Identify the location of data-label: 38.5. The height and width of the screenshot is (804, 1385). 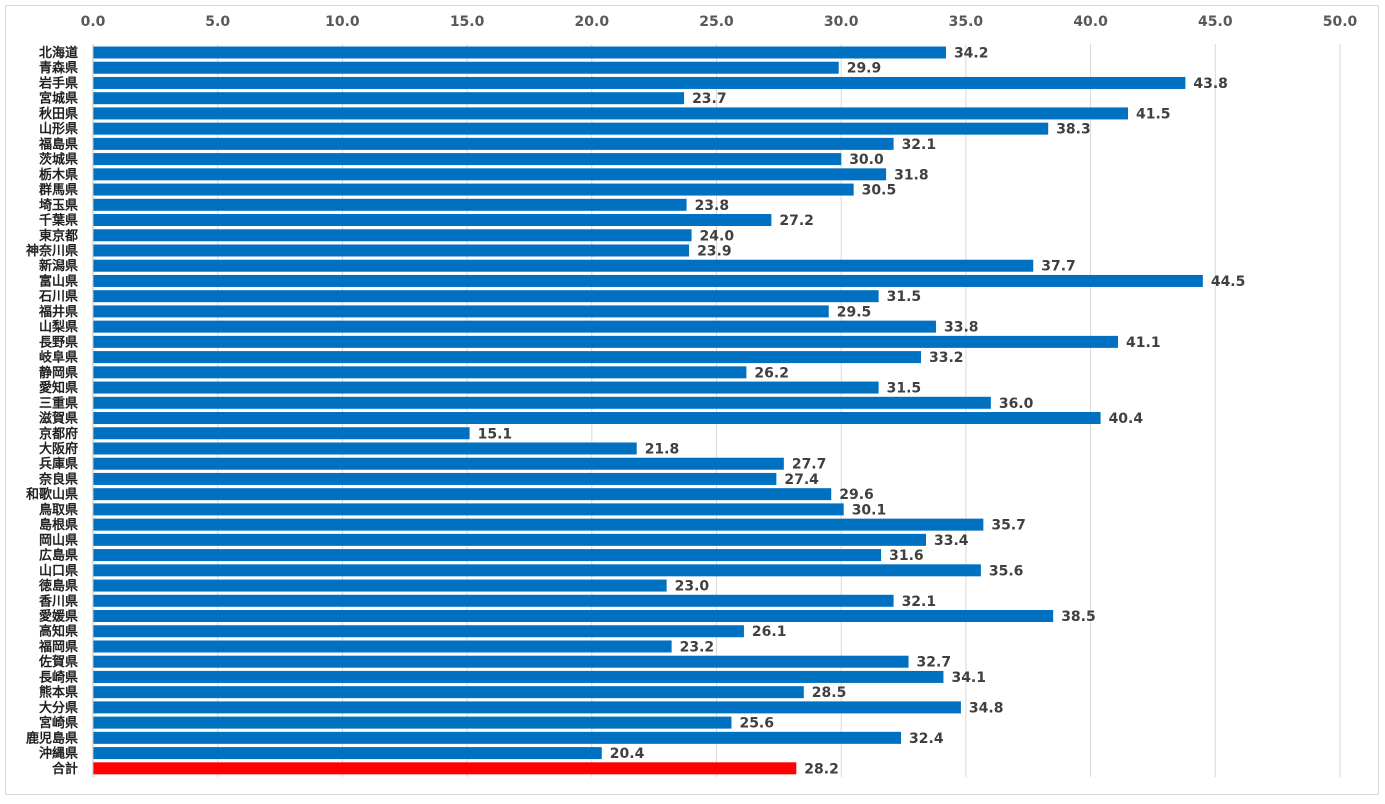
(1078, 617).